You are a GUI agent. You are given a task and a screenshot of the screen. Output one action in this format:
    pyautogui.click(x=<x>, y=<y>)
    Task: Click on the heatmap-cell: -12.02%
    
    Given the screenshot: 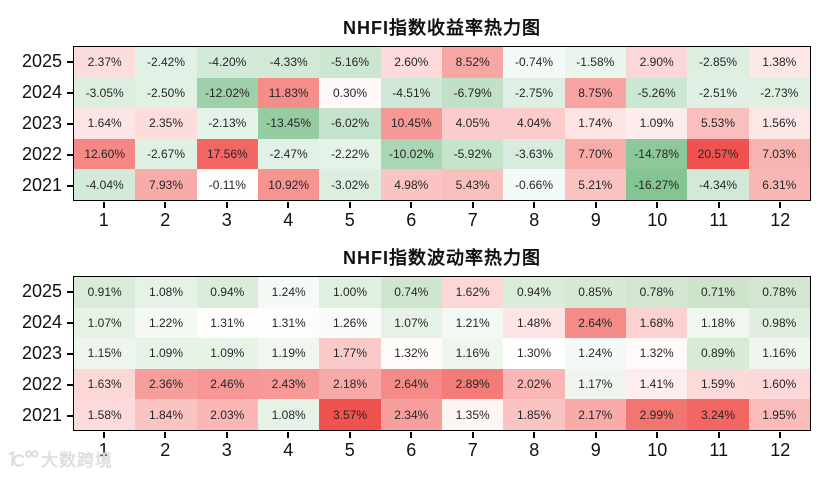 What is the action you would take?
    pyautogui.click(x=227, y=93)
    